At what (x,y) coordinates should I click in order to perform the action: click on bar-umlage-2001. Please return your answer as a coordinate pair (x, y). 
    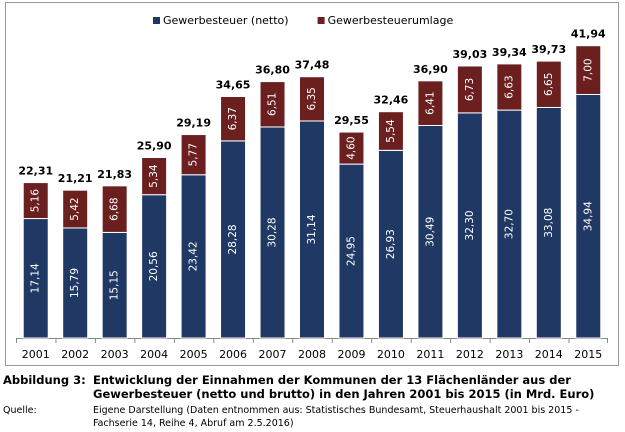
    Looking at the image, I should click on (35, 201).